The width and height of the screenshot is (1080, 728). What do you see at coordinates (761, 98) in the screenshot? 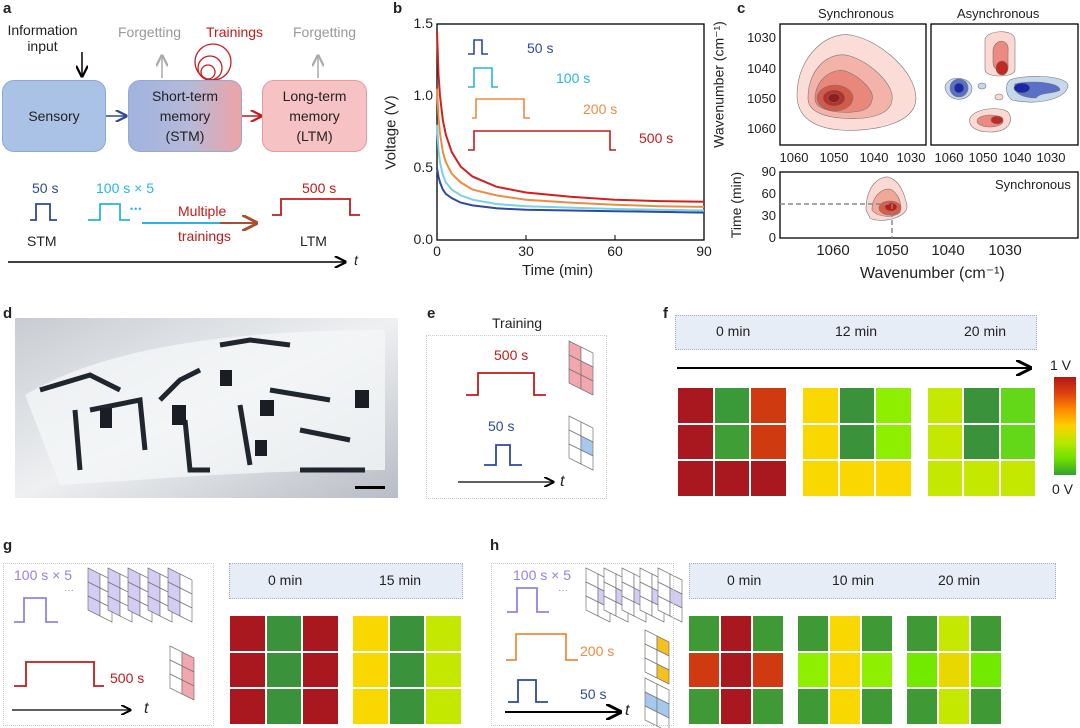
I see `y-tick-label: 1050` at bounding box center [761, 98].